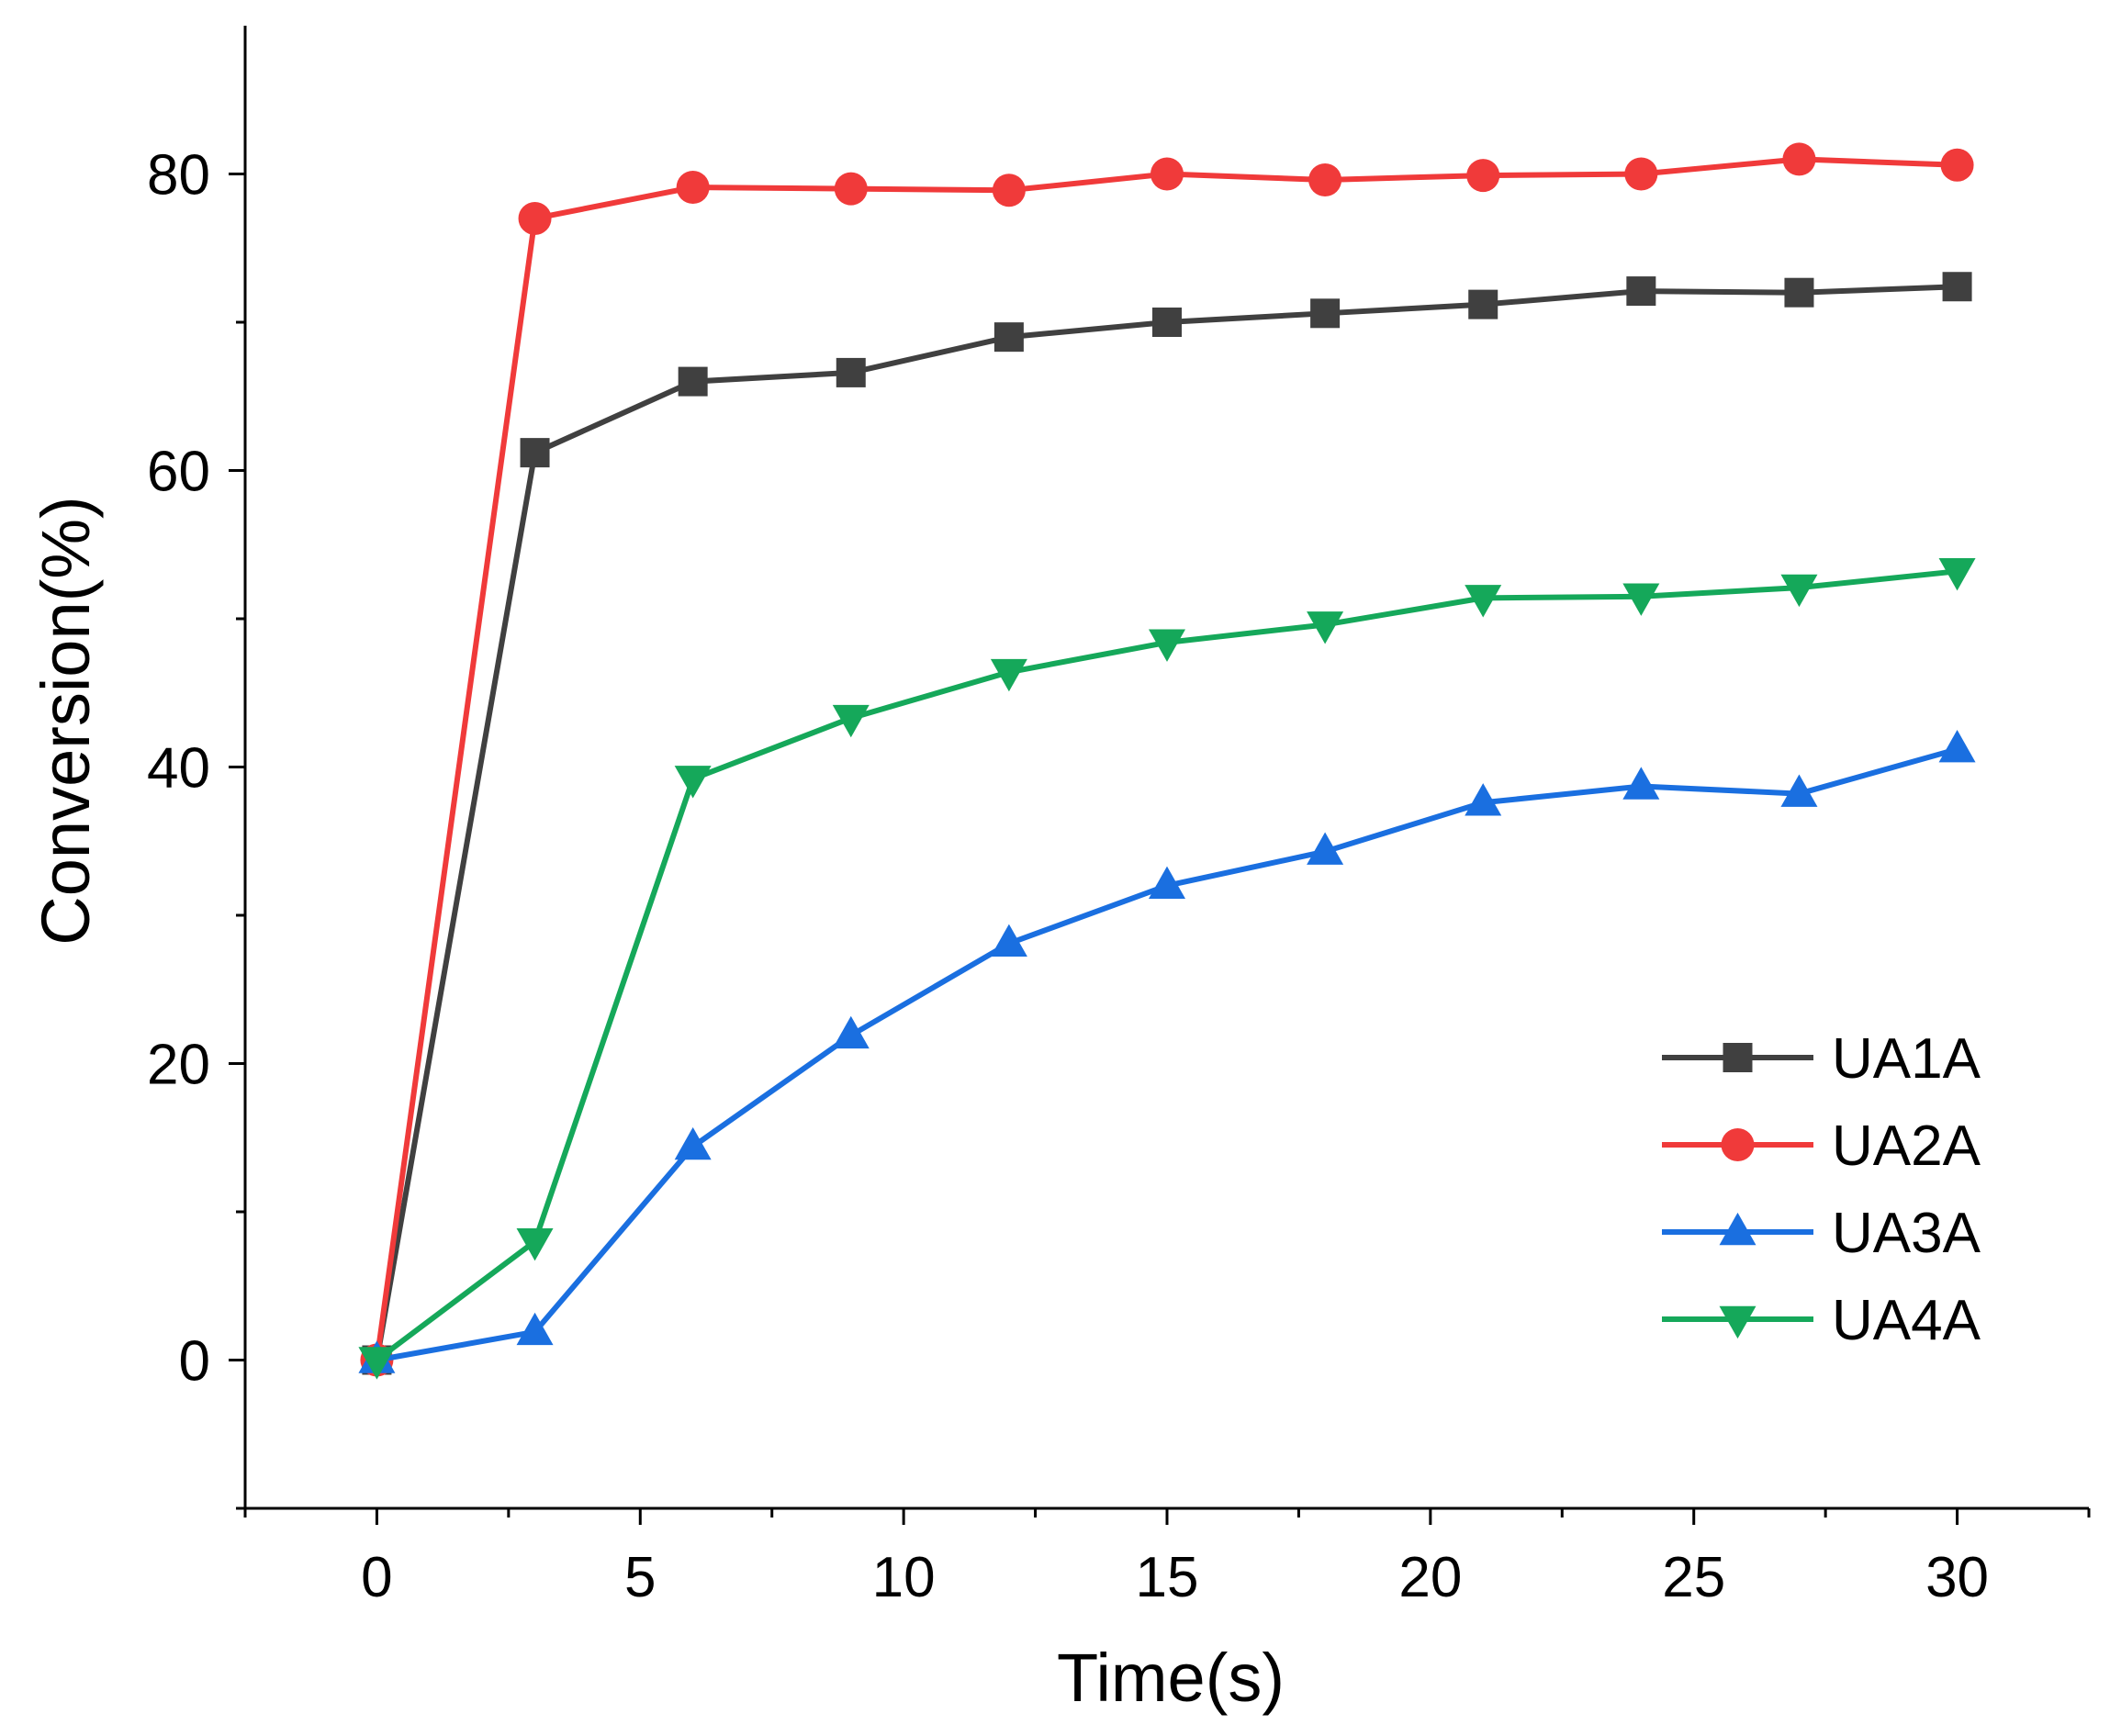 The height and width of the screenshot is (1736, 2110). What do you see at coordinates (1821, 1059) in the screenshot?
I see `legend-item-ua1a: UA1A` at bounding box center [1821, 1059].